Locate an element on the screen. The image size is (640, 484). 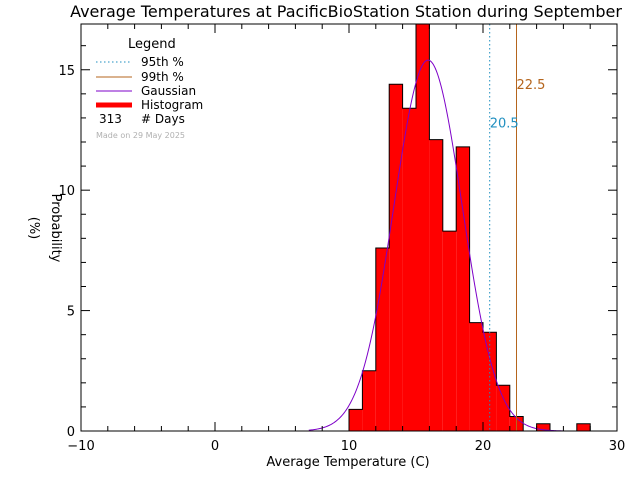
y-axis-label-line-0: Probability is located at coordinates (55, 228).